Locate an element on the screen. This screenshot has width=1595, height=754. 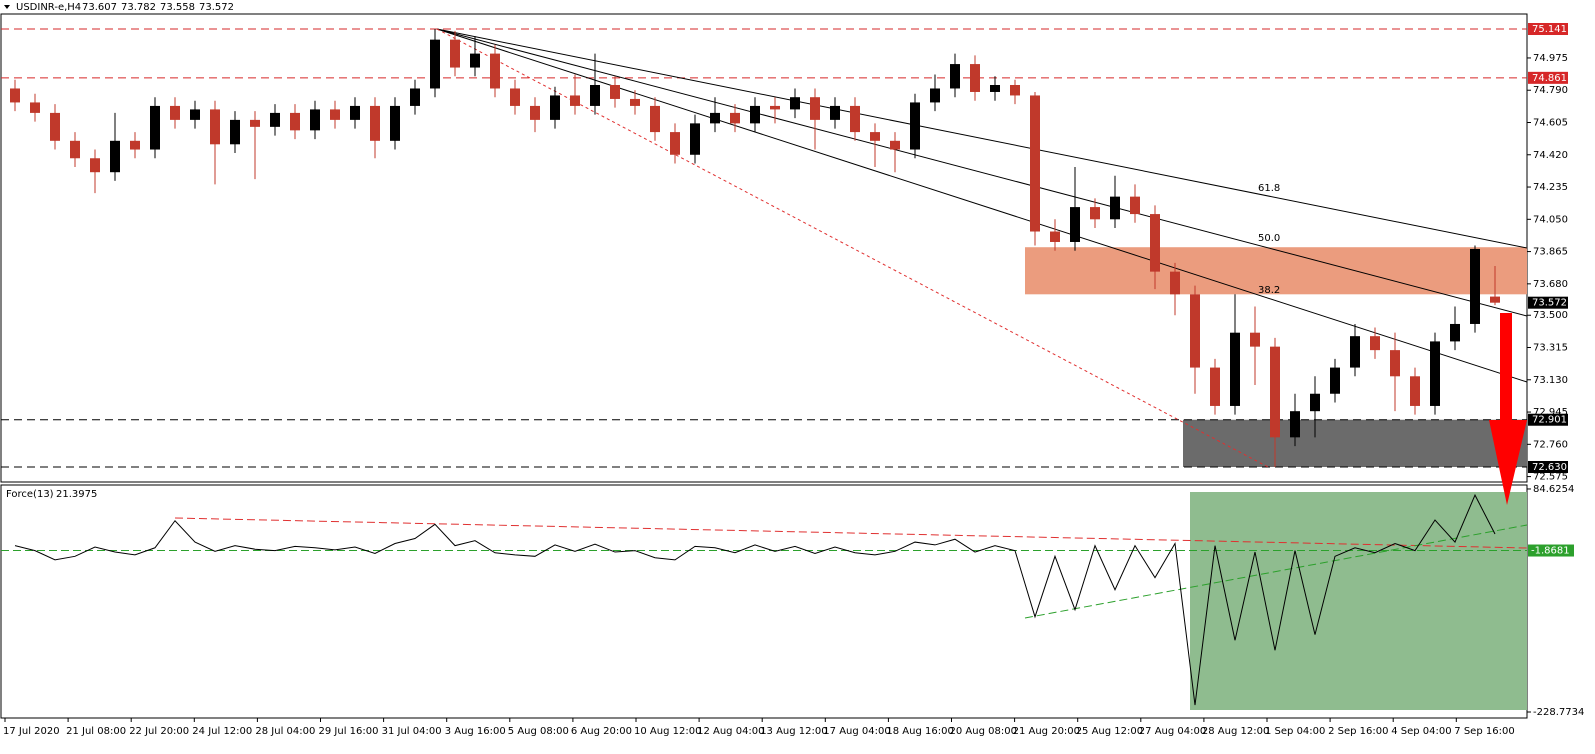
y-tick-label: 73.500 is located at coordinates (1550, 315).